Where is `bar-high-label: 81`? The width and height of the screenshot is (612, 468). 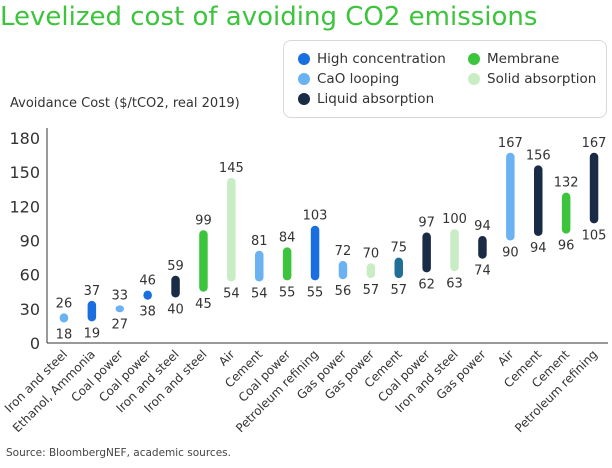
bar-high-label: 81 is located at coordinates (259, 241).